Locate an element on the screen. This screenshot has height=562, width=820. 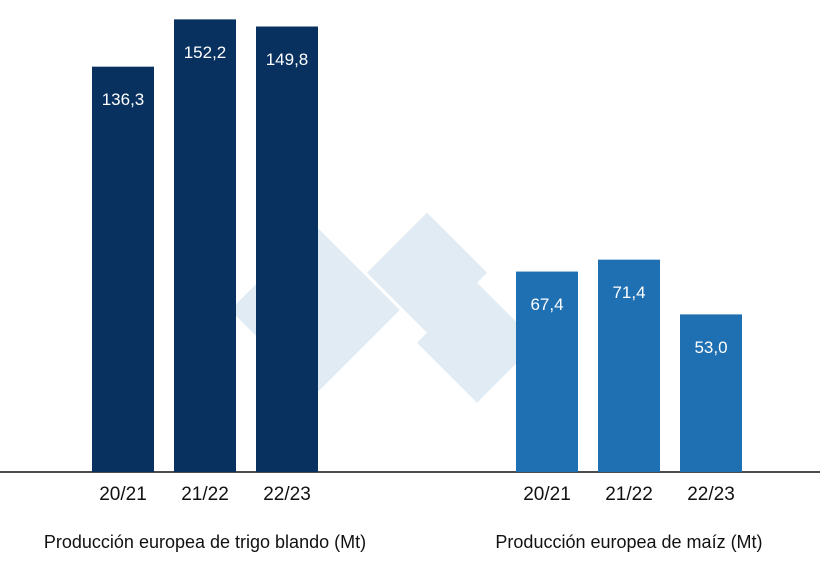
value-label: 149,8 is located at coordinates (287, 59).